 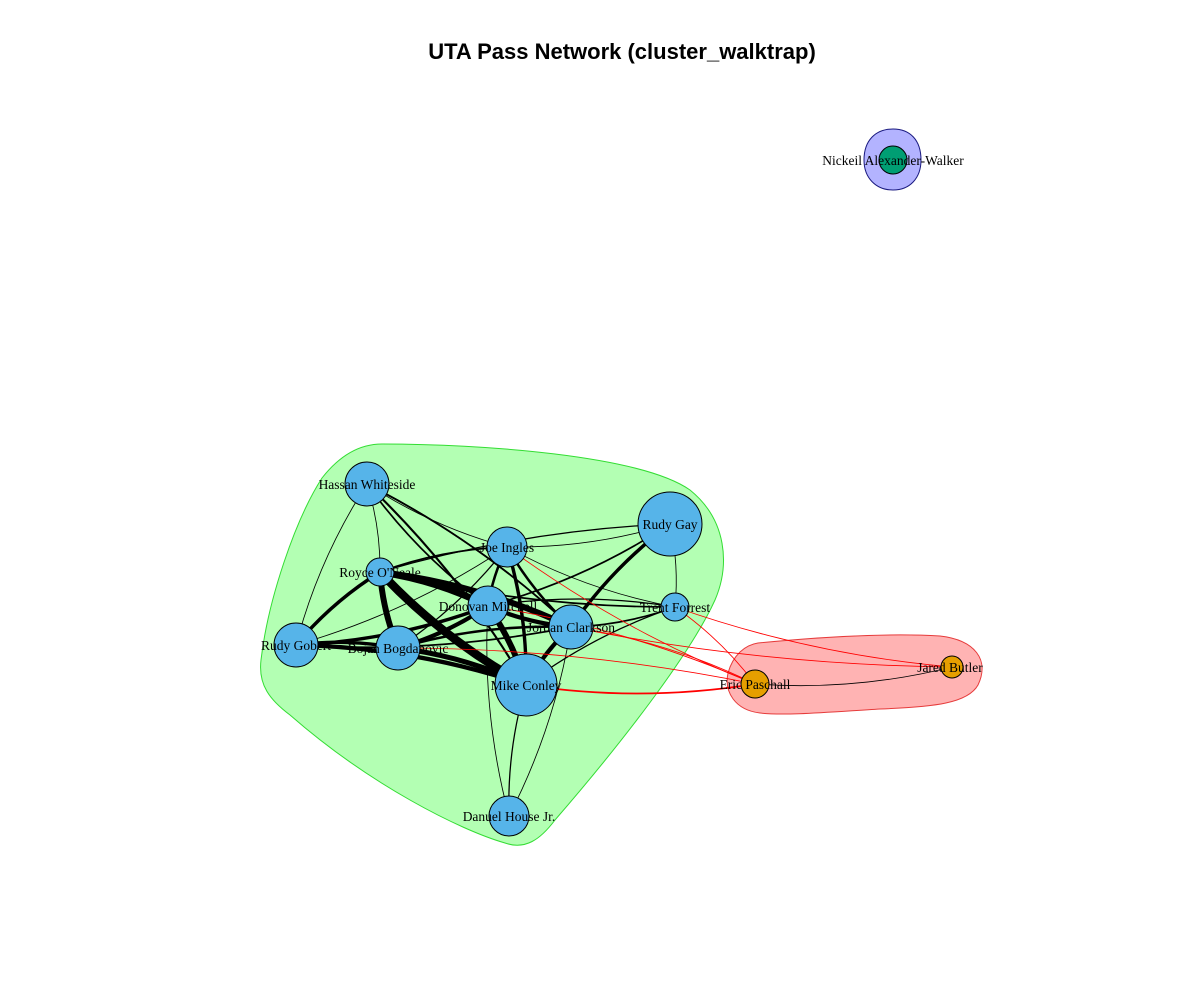 I want to click on node-oneale, so click(x=380, y=572).